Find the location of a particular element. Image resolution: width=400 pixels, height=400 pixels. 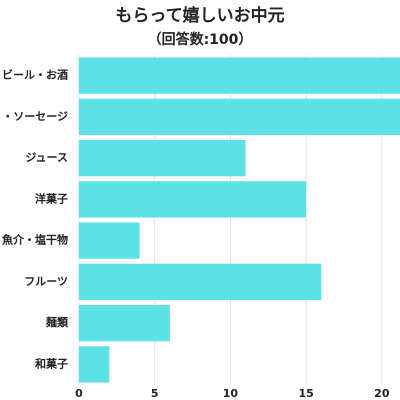

chart-title: もらって嬉しいお中元 is located at coordinates (199, 15).